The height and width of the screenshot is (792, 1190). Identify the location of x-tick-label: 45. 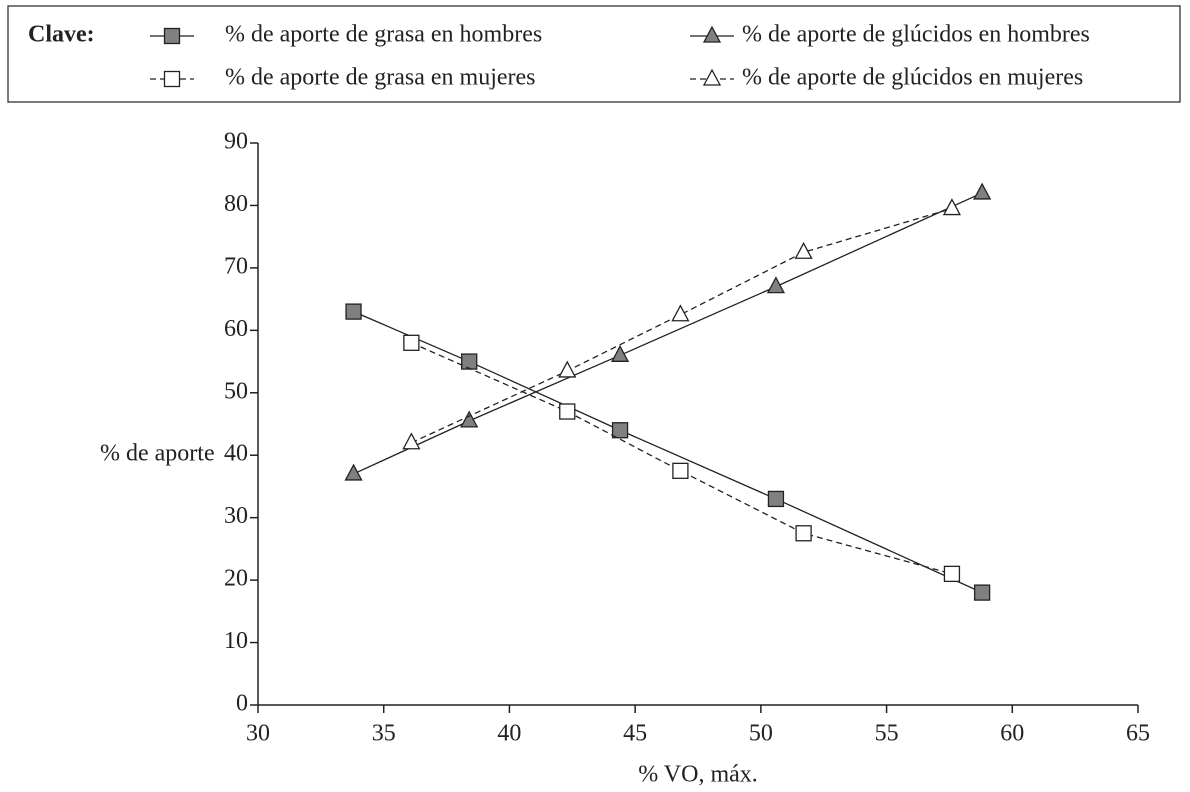
(635, 734).